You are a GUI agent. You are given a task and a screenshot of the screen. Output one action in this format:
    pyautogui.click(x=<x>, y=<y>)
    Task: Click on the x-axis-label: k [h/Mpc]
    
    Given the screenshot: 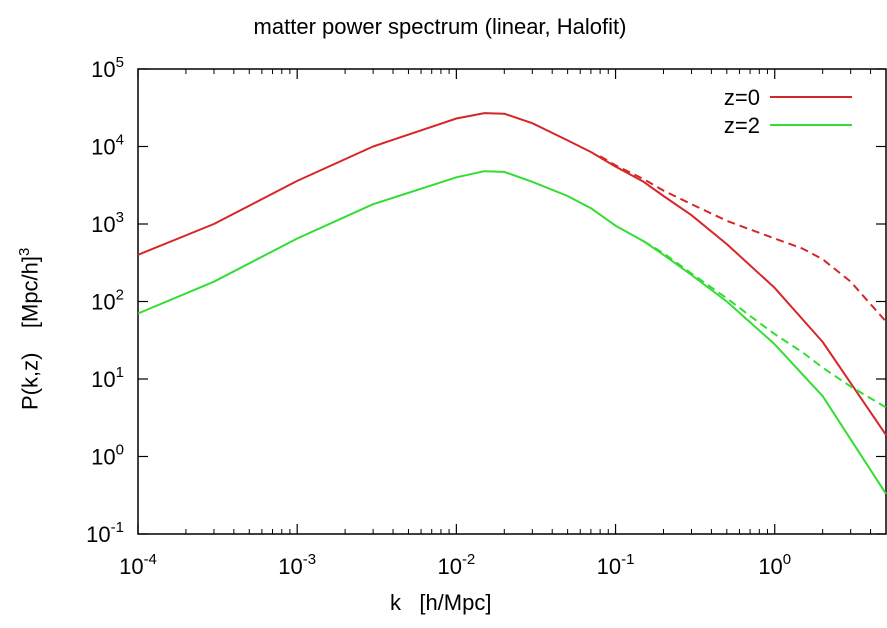 What is the action you would take?
    pyautogui.click(x=441, y=602)
    